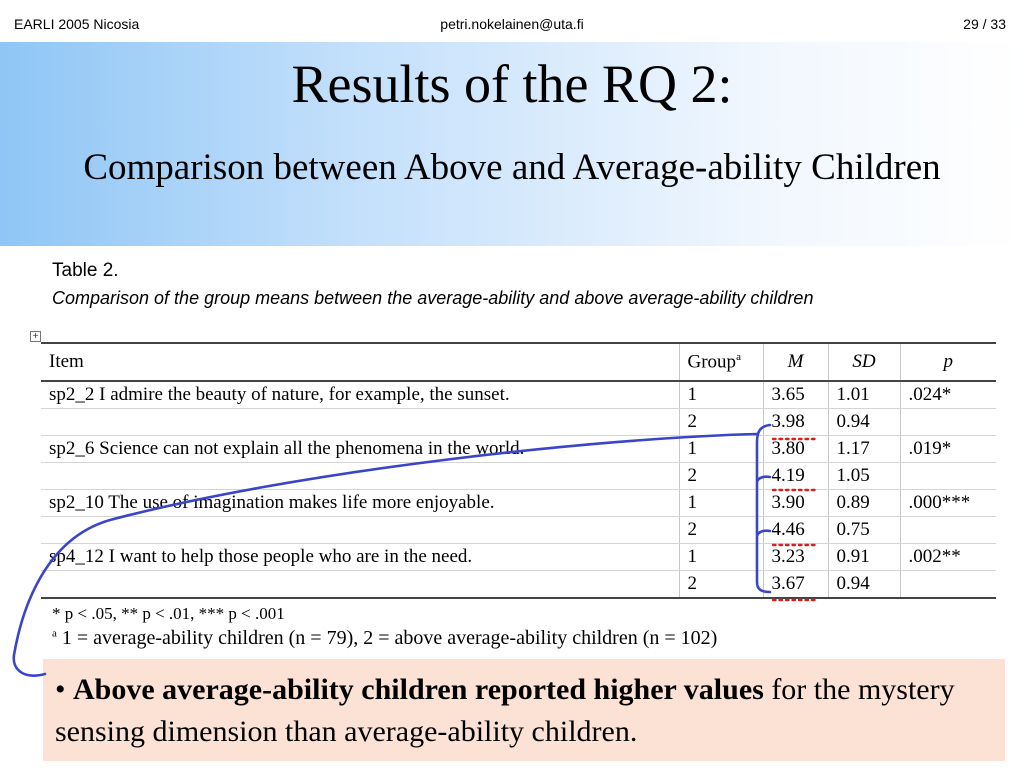 The image size is (1024, 768). Describe the element at coordinates (863, 557) in the screenshot. I see `sd-cell: 0.91` at that location.